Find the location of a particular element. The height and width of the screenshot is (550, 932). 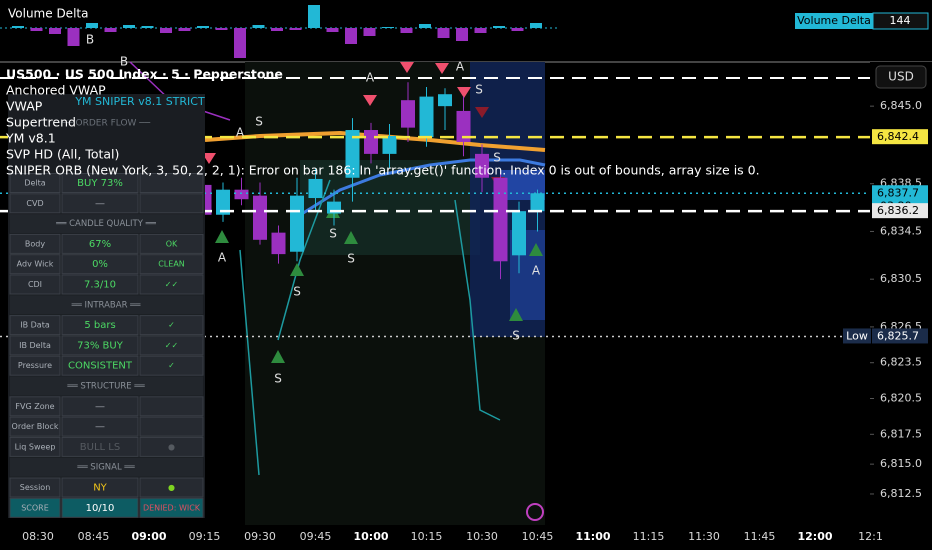

panel-cell-text: ✓✓ is located at coordinates (171, 284).